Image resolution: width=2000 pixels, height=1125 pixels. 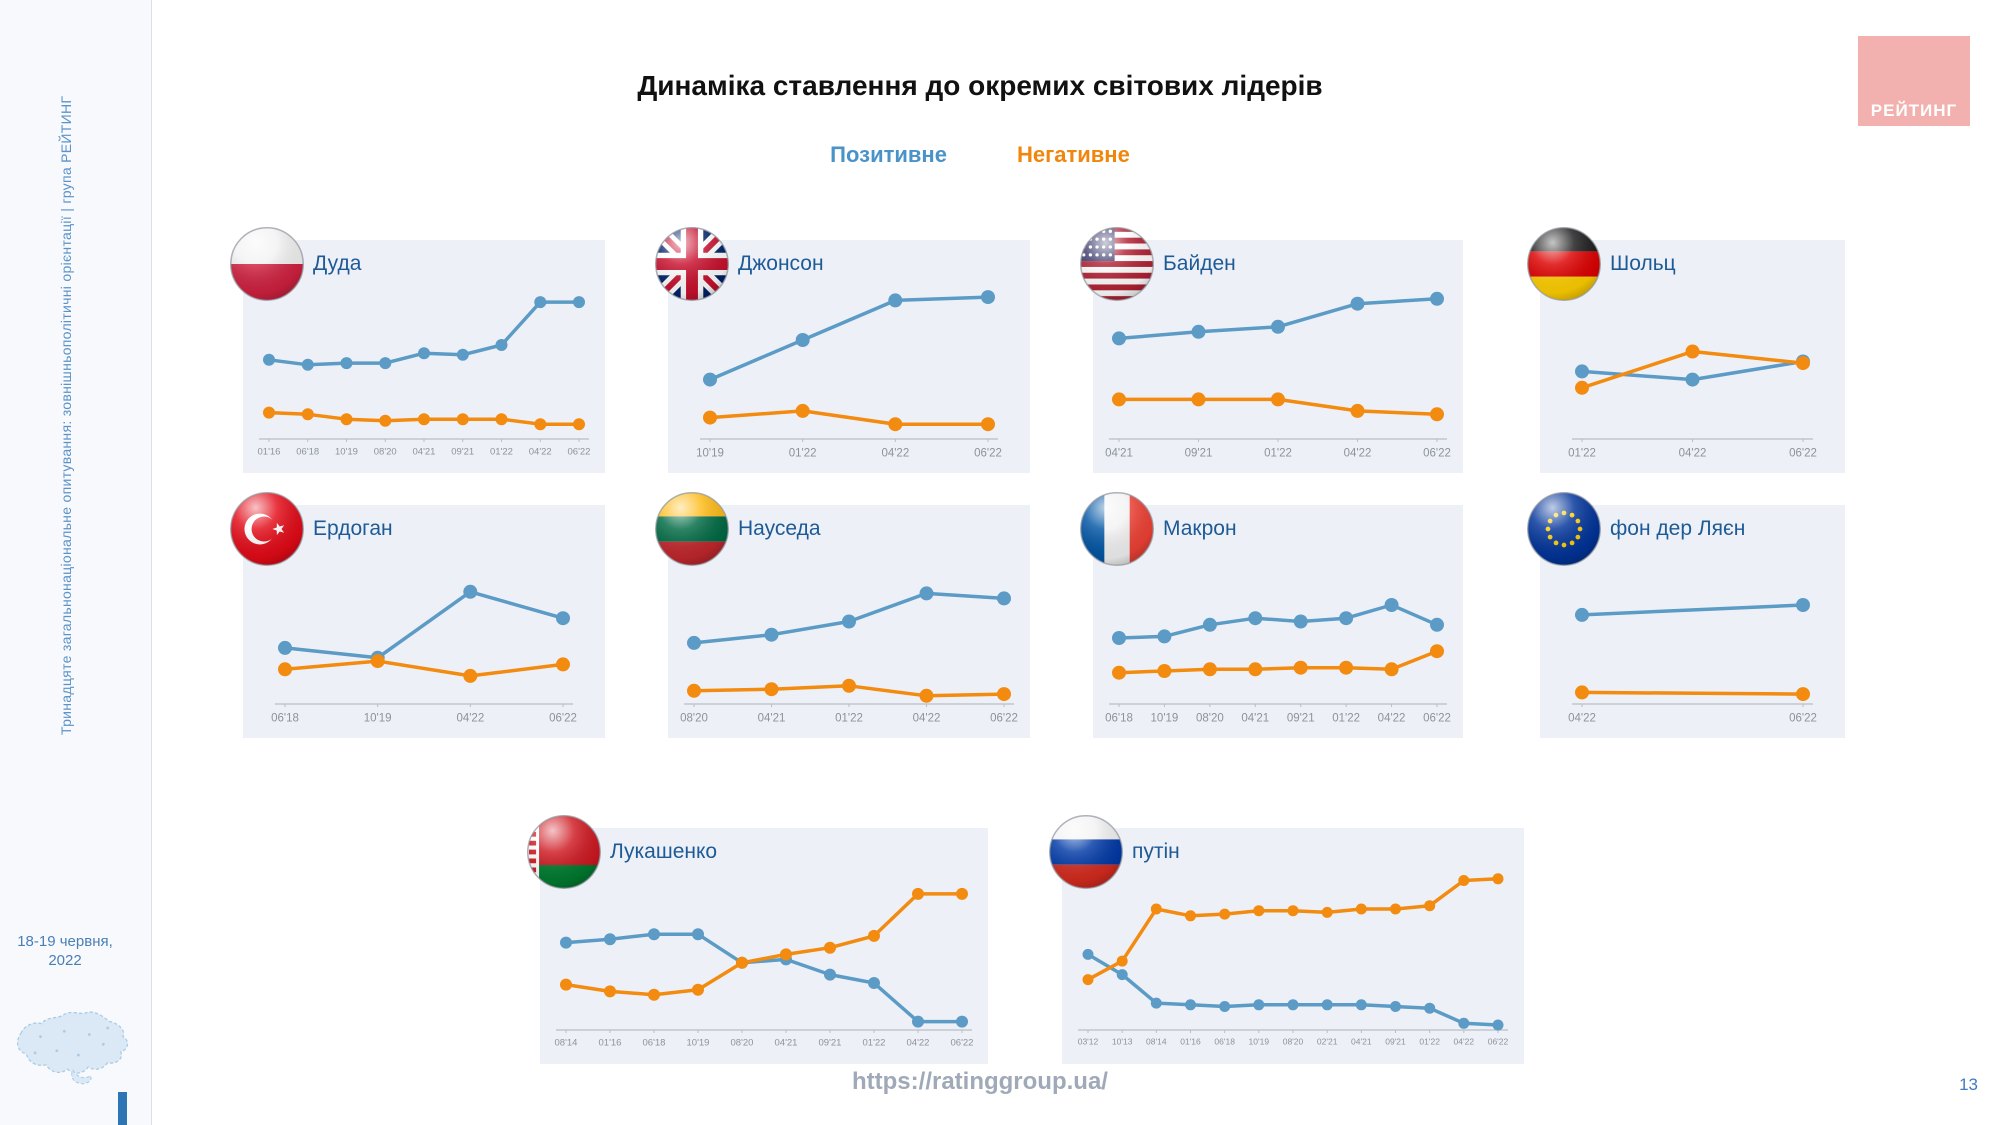 I want to click on eu-flag-icon, so click(x=1564, y=529).